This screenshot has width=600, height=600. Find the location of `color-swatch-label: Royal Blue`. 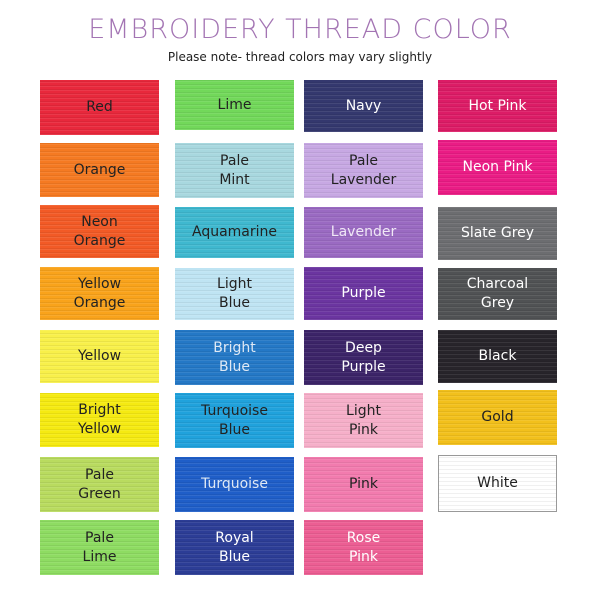

color-swatch-label: Royal Blue is located at coordinates (234, 547).